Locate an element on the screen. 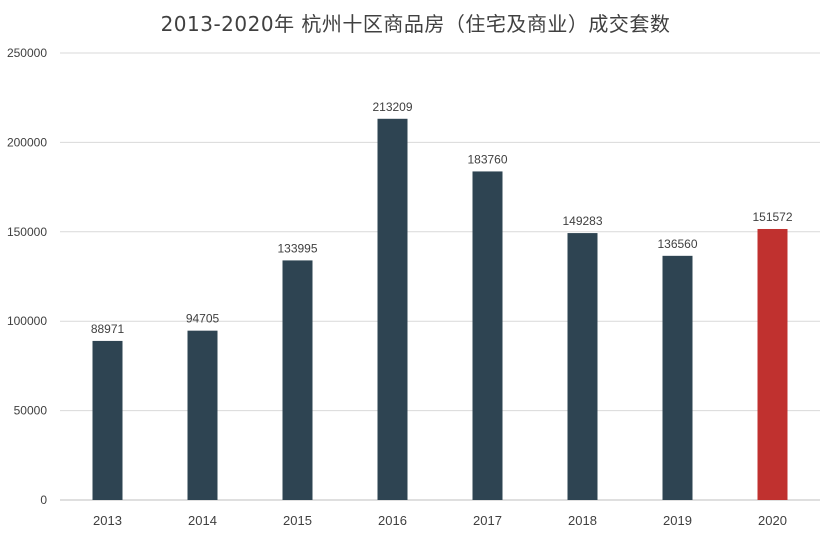 This screenshot has width=831, height=536. bar-2019 is located at coordinates (677, 377).